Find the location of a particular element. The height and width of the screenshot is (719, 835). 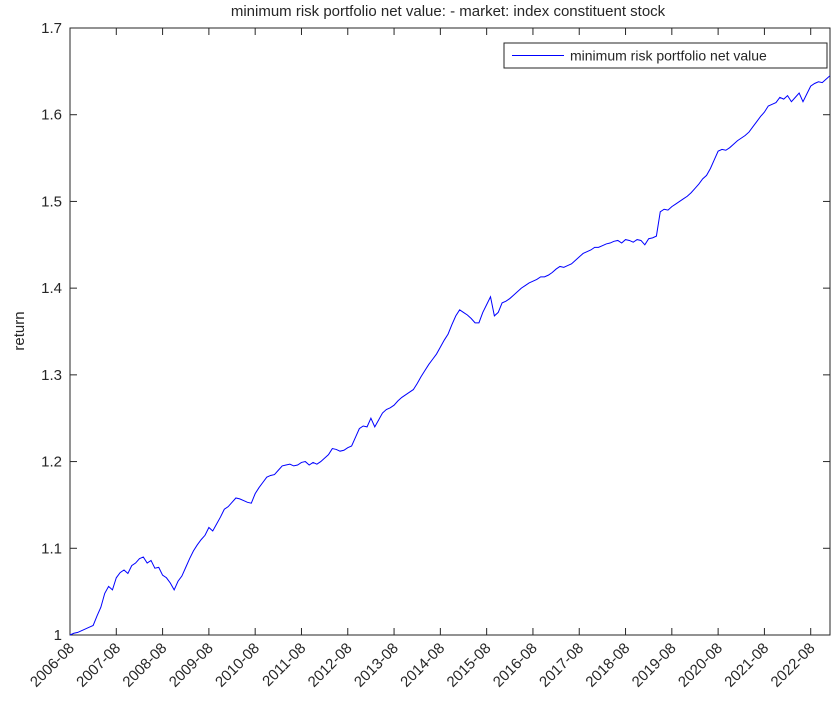

y-tick-label: 1.3 is located at coordinates (51, 375).